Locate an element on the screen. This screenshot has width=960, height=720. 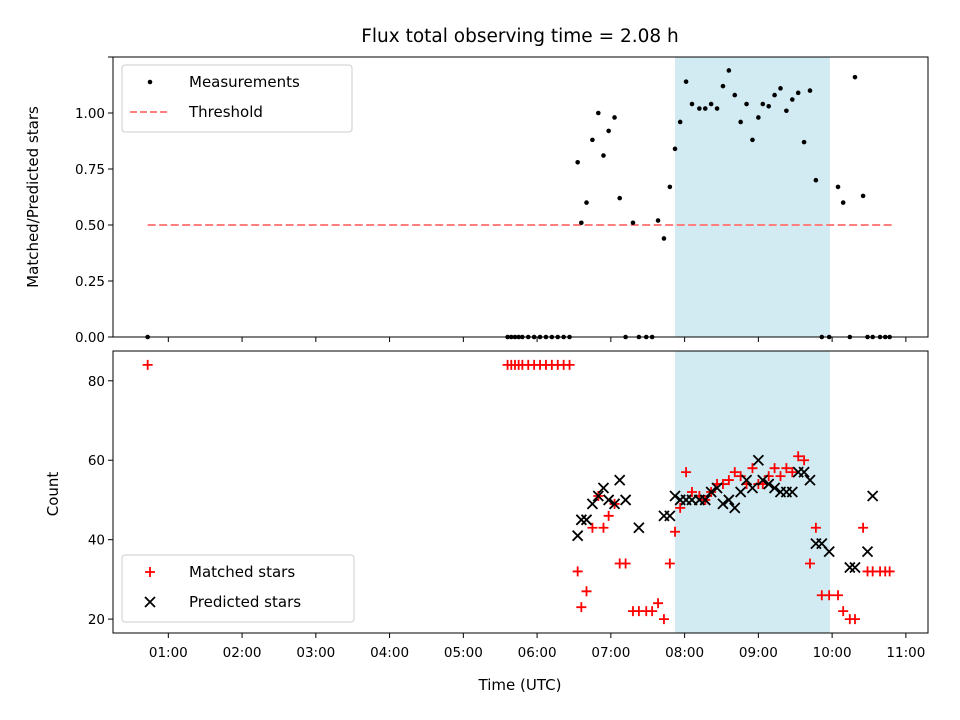
bottom-observing-span is located at coordinates (752, 492).